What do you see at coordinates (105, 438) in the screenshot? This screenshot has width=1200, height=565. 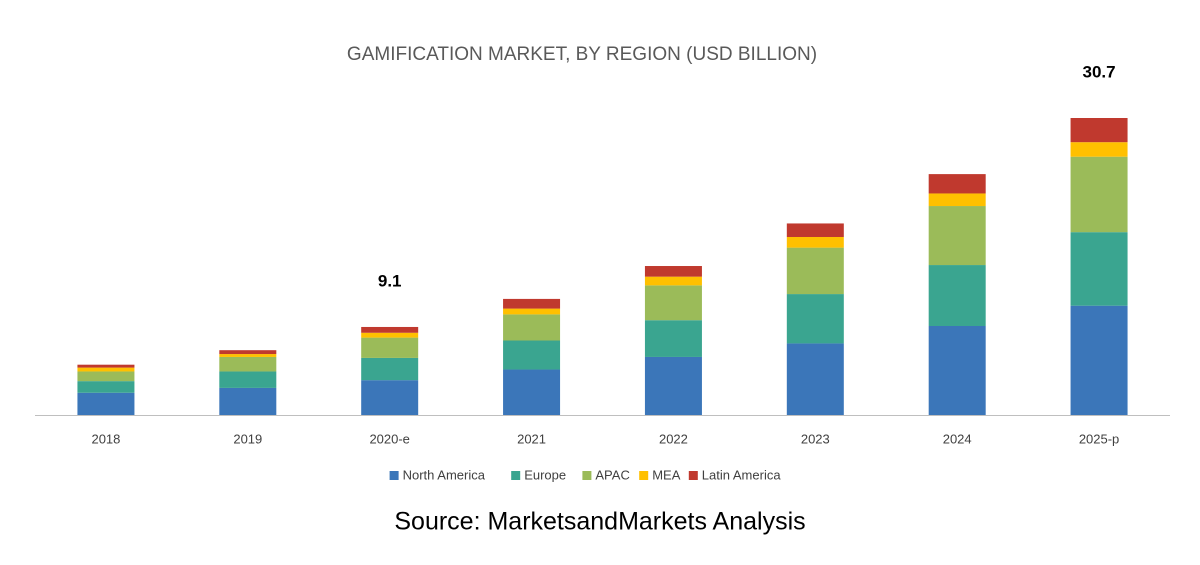 I see `x-tick-label: 2018` at bounding box center [105, 438].